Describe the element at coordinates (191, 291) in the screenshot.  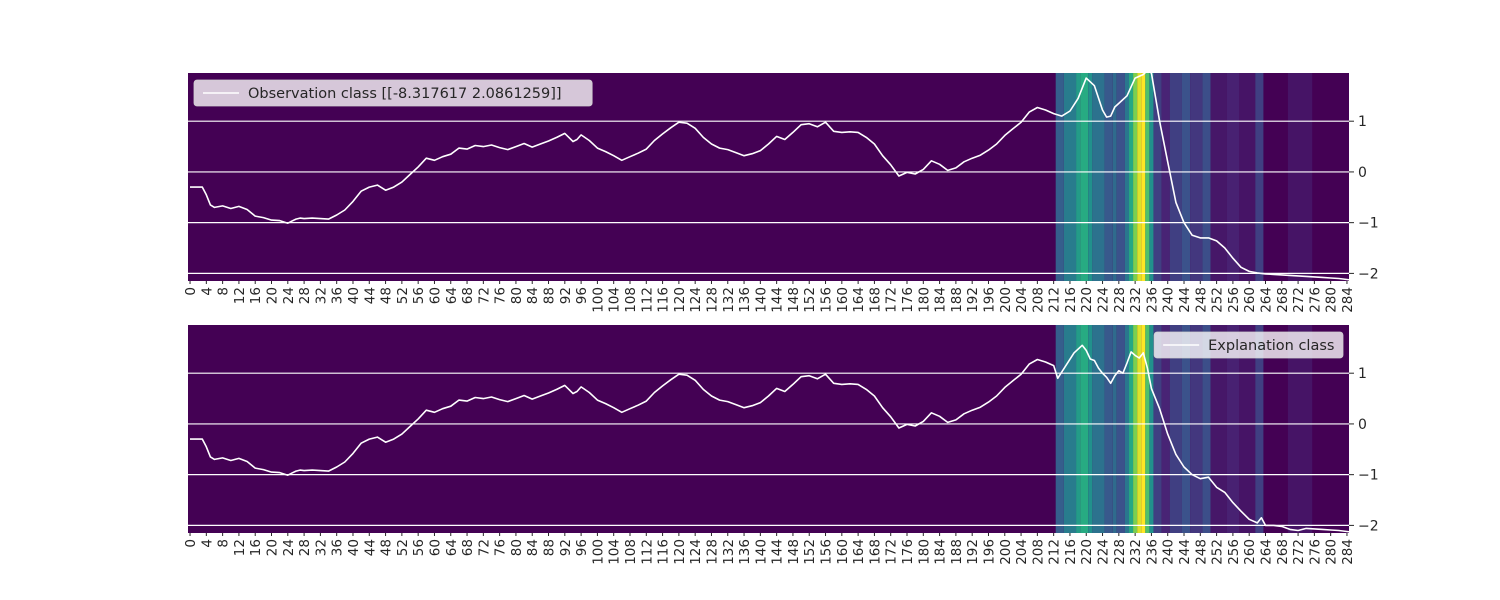
I see `observation-x-tick-label-0: 0` at that location.